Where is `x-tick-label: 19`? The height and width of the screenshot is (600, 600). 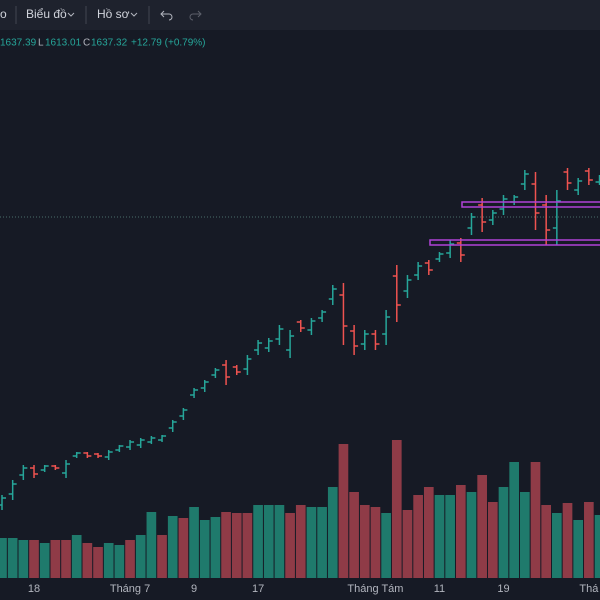 x-tick-label: 19 is located at coordinates (503, 589).